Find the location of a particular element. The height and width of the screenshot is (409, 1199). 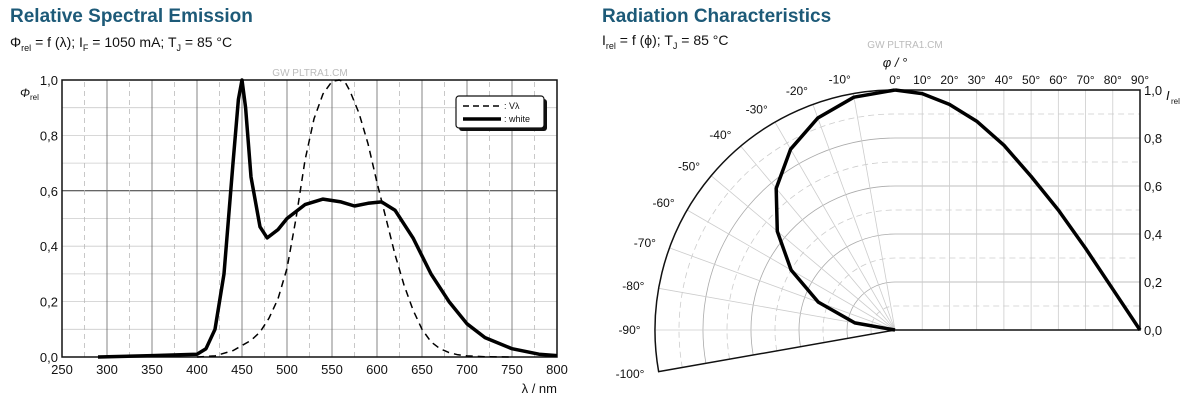

x-tick-label: 60° is located at coordinates (1058, 80).